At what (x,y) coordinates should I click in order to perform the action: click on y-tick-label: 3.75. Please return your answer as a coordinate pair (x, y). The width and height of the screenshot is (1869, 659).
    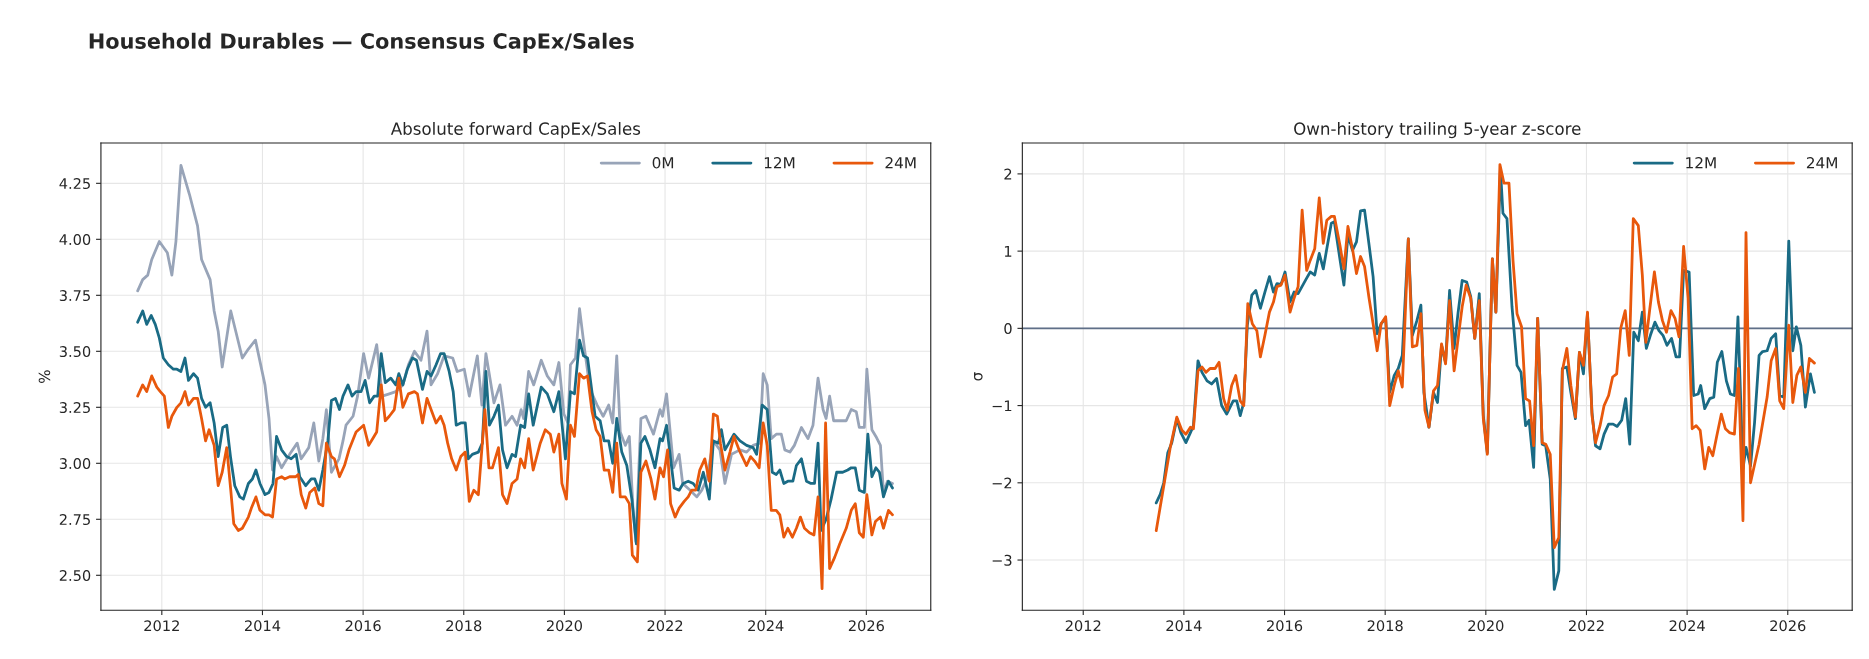
    Looking at the image, I should click on (74, 296).